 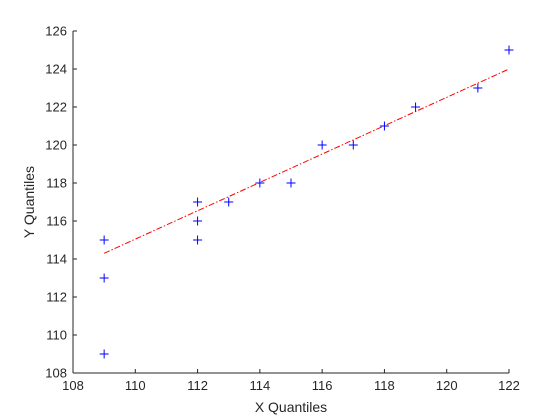 What do you see at coordinates (56, 259) in the screenshot?
I see `y-tick-label: 114` at bounding box center [56, 259].